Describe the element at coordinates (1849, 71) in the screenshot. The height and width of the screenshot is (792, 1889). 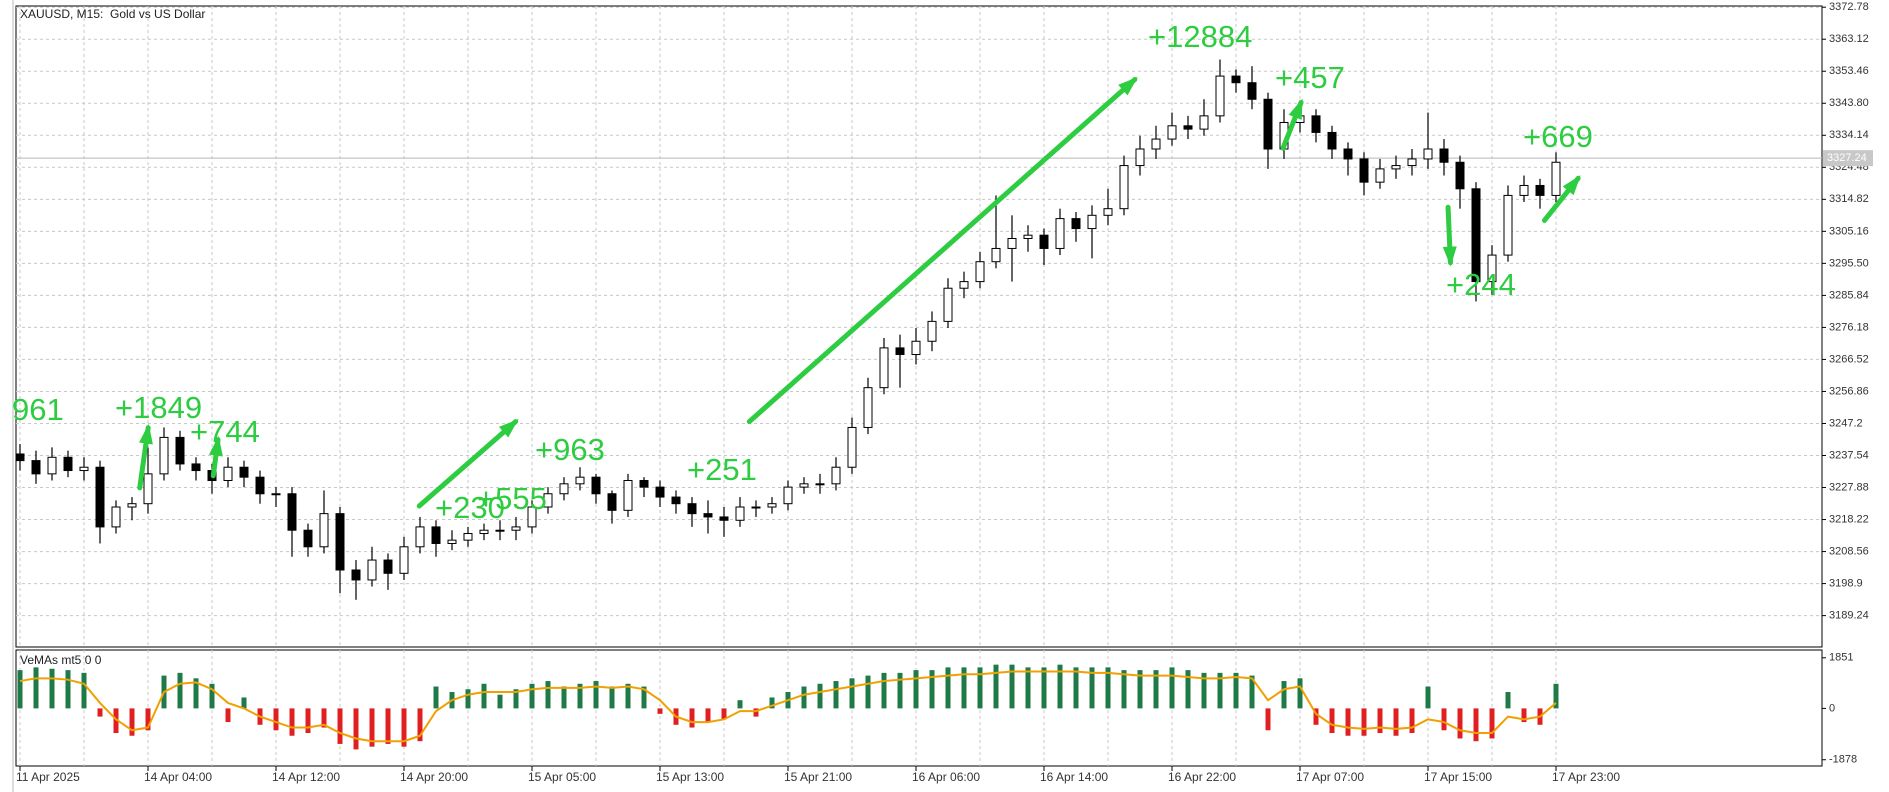
I see `y-tick-label: 3353.46` at that location.